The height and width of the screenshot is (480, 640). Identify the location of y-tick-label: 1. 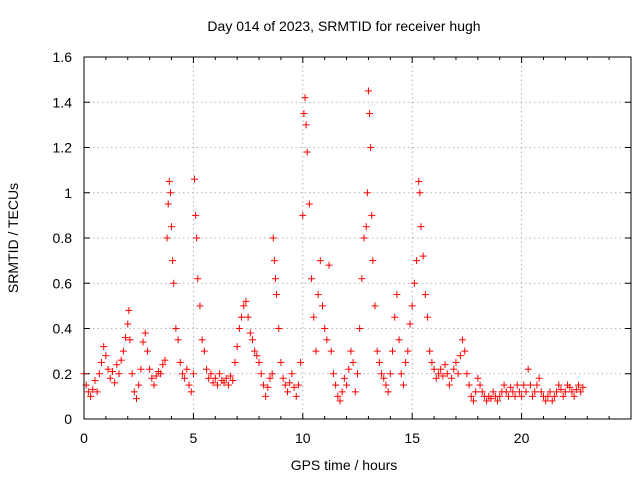
(68, 193).